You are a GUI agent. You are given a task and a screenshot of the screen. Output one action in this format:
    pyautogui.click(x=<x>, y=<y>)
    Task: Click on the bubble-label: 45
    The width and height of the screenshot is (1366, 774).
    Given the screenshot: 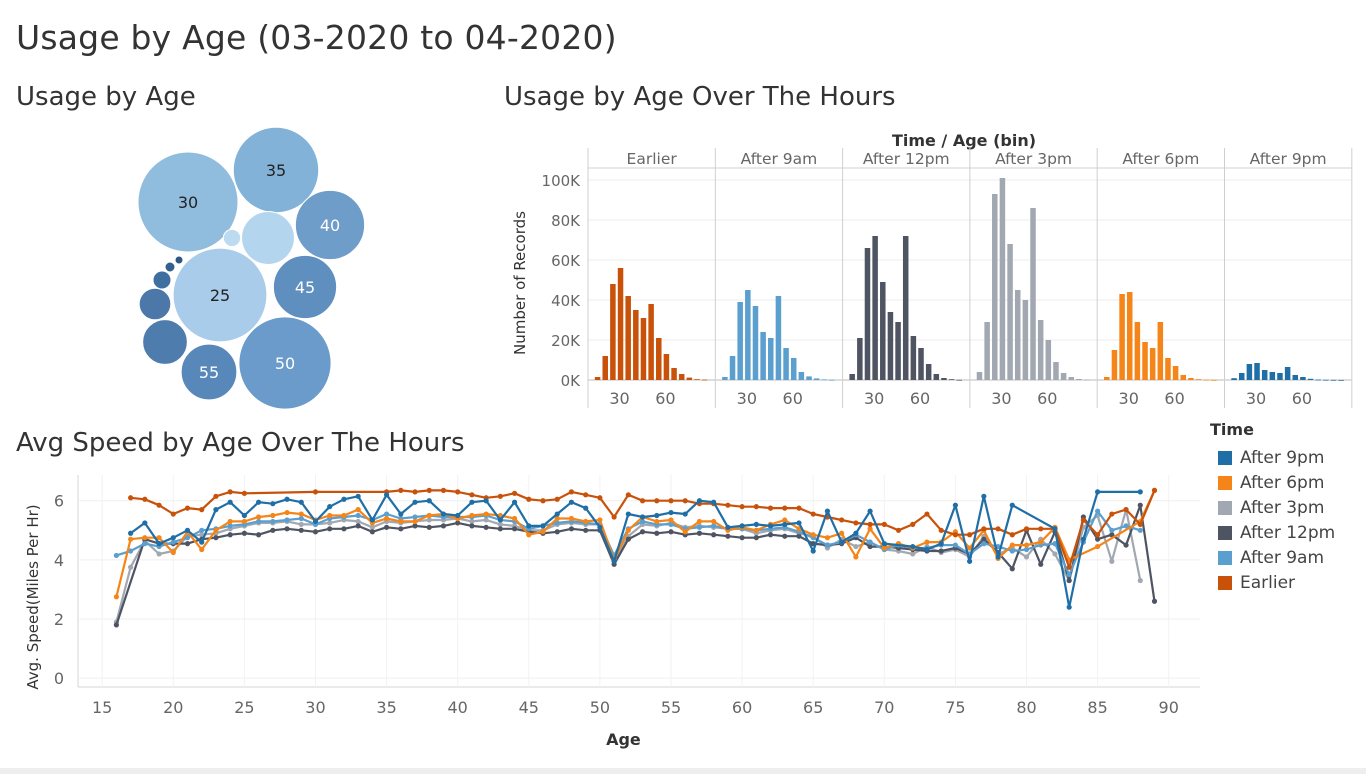 What is the action you would take?
    pyautogui.click(x=305, y=287)
    